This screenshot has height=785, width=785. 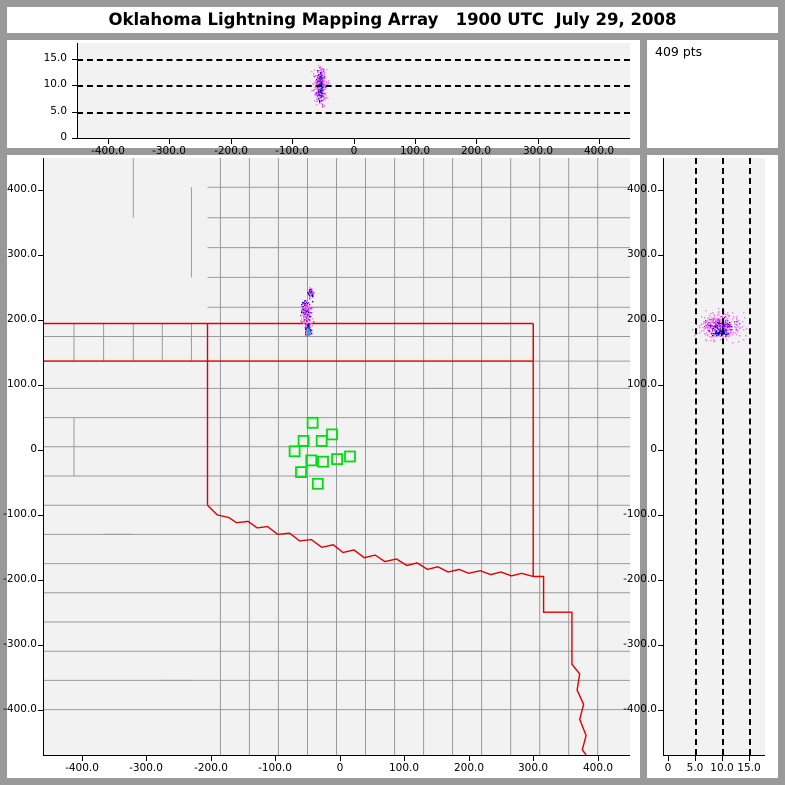 What do you see at coordinates (58, 111) in the screenshot?
I see `y-tick-label: 5.0` at bounding box center [58, 111].